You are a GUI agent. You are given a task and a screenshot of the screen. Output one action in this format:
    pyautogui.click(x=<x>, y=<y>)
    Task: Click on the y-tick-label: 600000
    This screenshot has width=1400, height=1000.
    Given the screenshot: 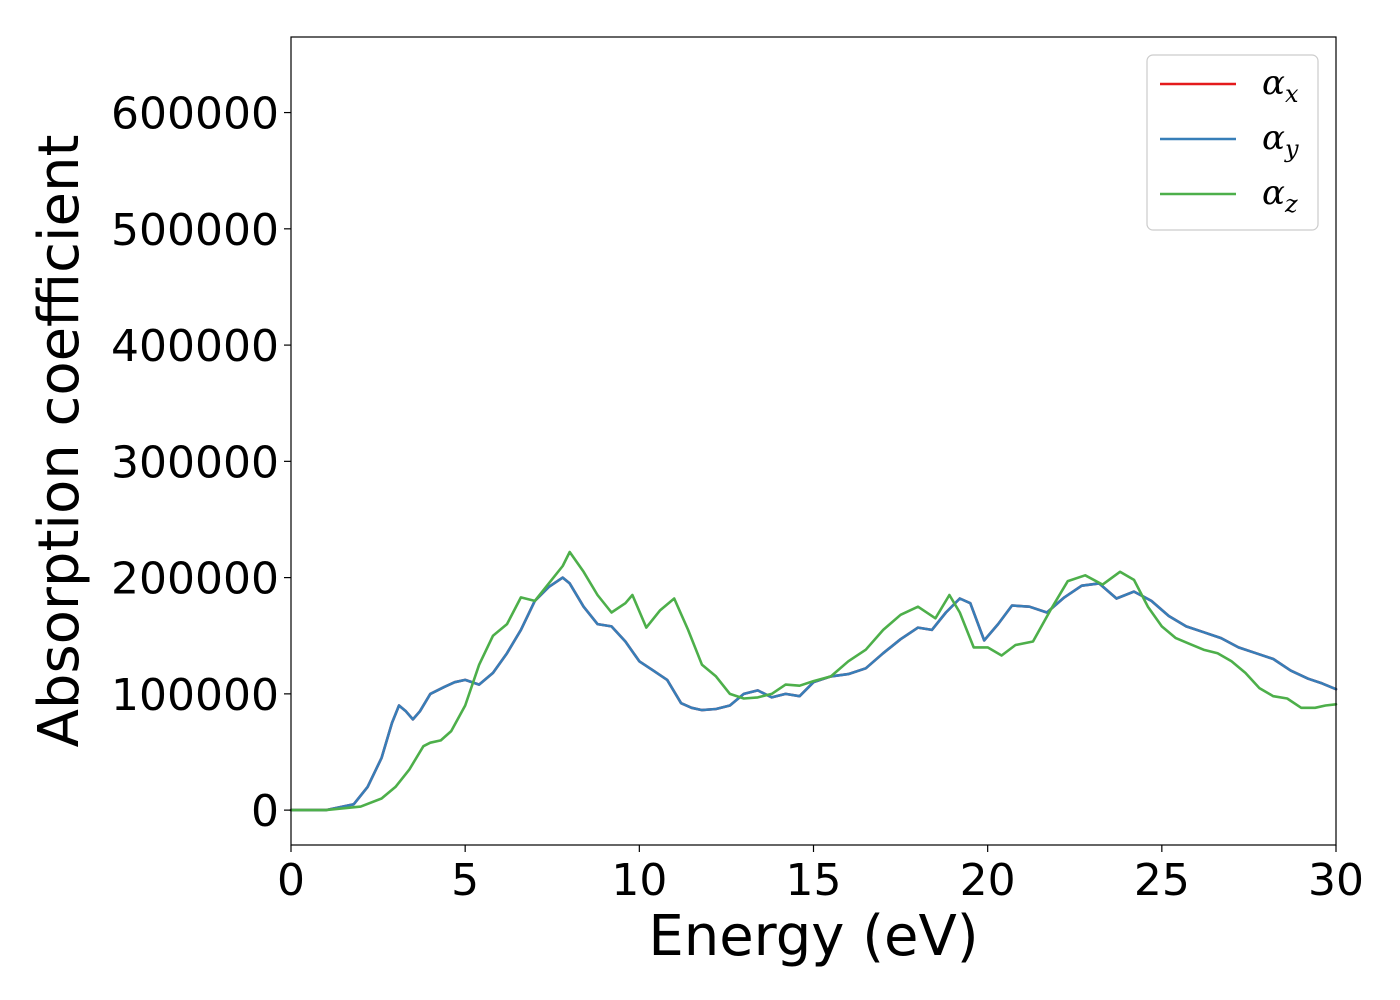 What is the action you would take?
    pyautogui.click(x=195, y=114)
    